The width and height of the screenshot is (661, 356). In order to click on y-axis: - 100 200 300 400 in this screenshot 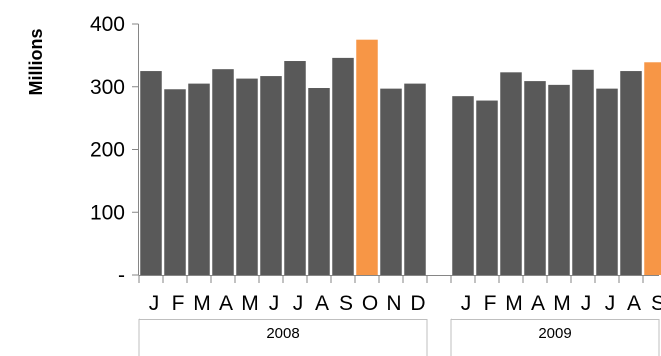, I will do `click(114, 150)`.